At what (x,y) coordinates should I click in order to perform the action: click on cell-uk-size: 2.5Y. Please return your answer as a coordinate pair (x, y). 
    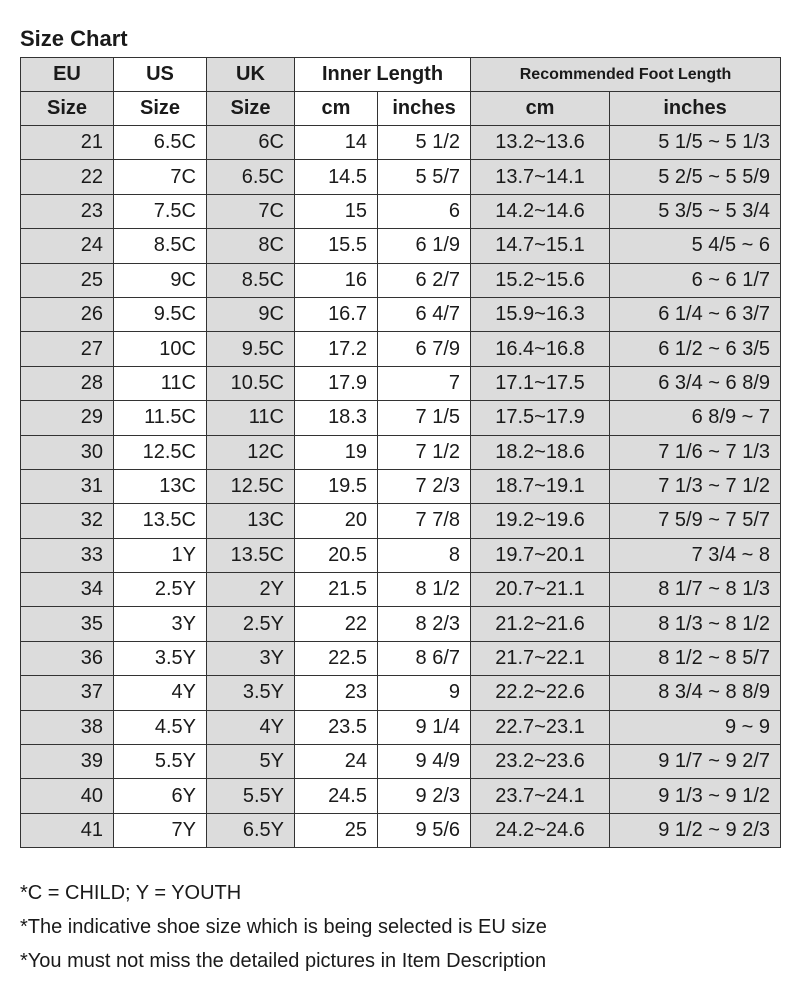
    Looking at the image, I should click on (250, 624).